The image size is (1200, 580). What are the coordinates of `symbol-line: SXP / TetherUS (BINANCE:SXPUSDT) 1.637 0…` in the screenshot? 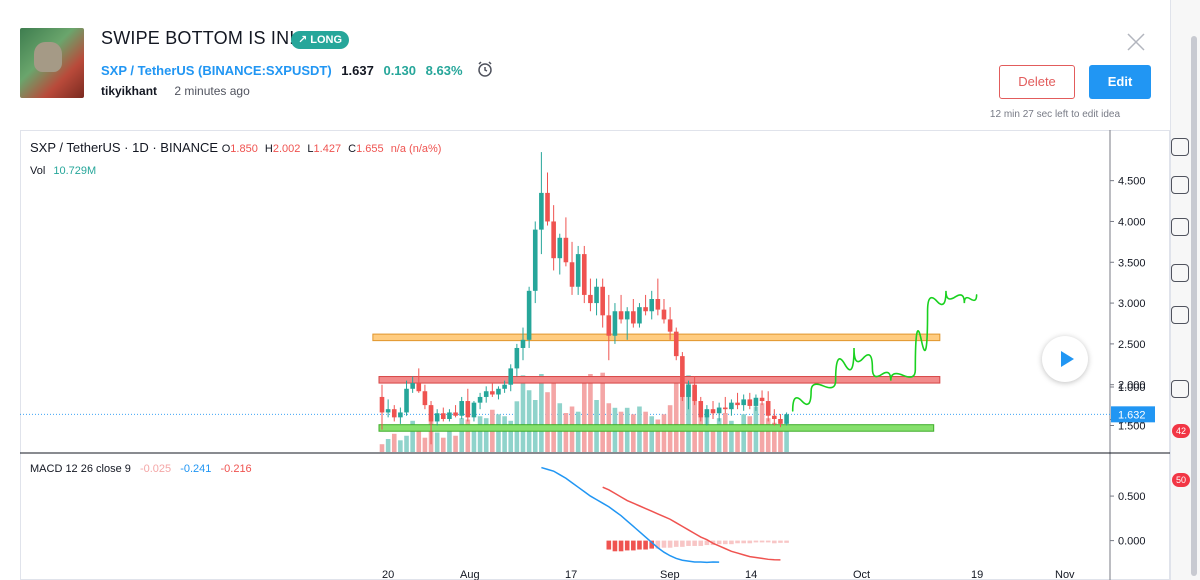 It's located at (297, 70).